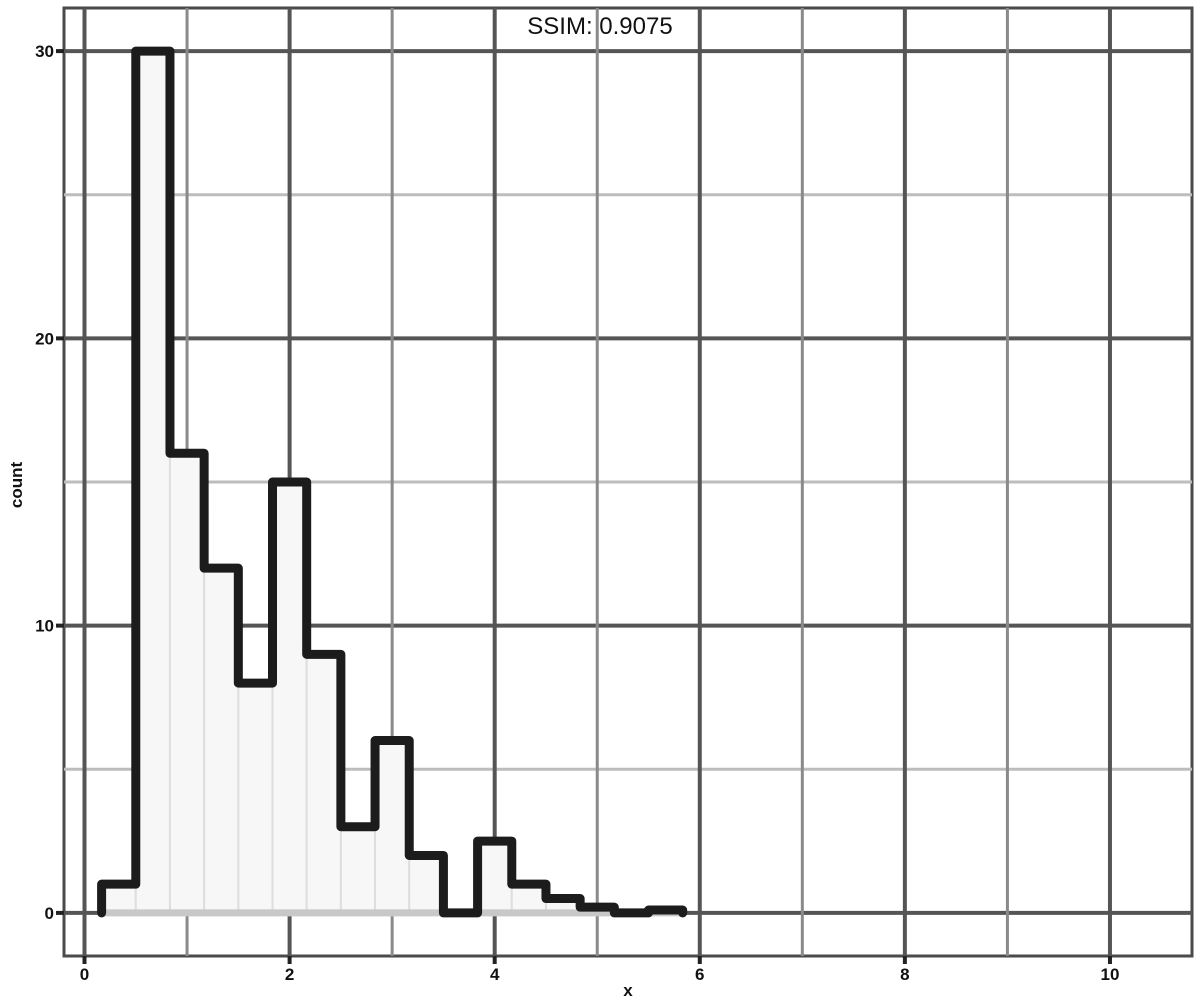 The image size is (1200, 1005). I want to click on y-tick-label: 20, so click(44, 338).